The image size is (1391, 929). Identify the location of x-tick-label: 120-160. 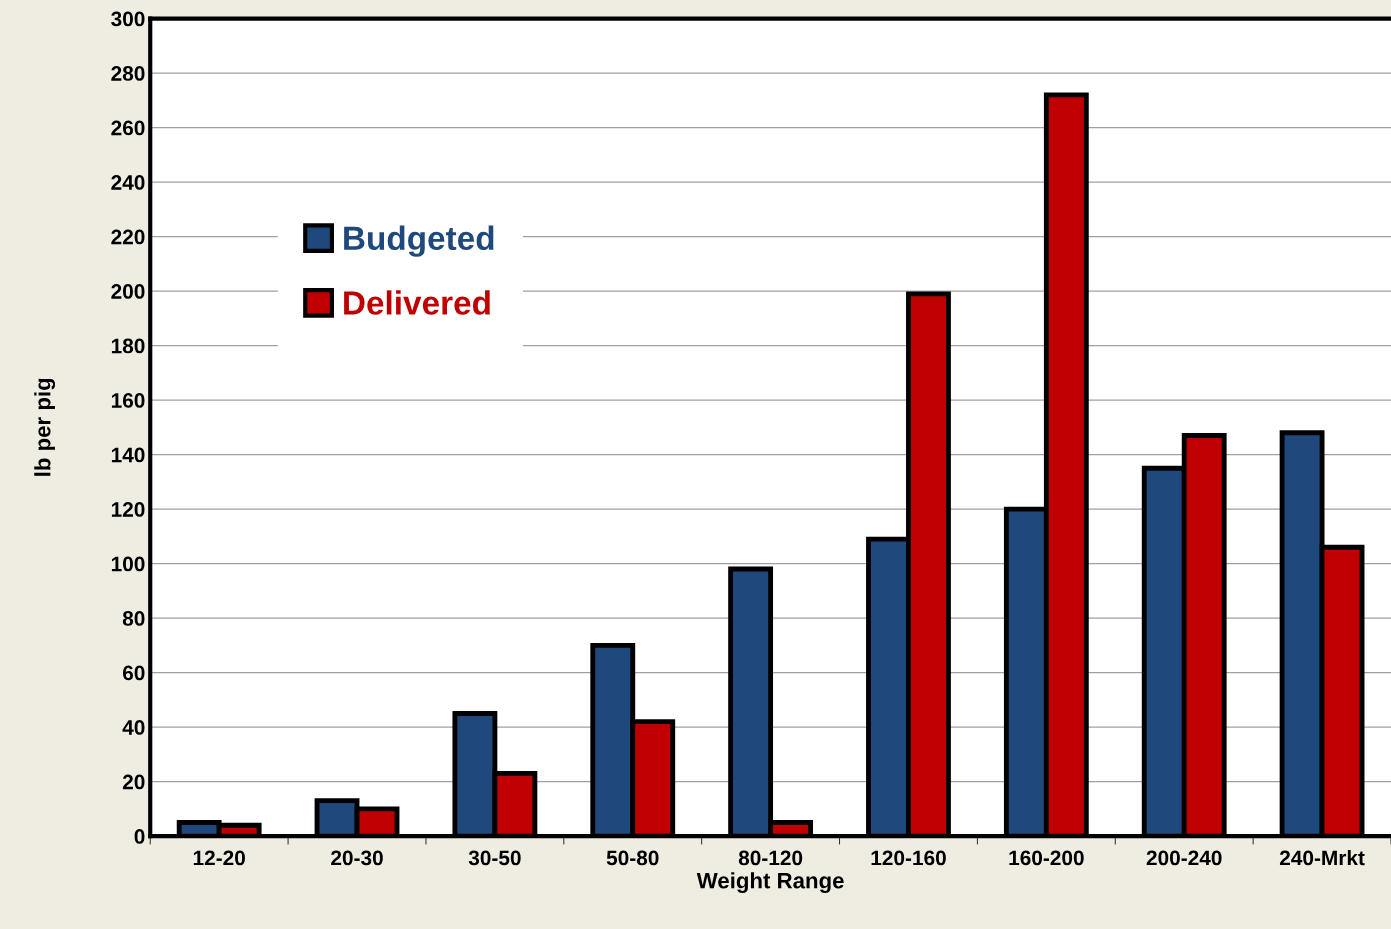
(908, 858).